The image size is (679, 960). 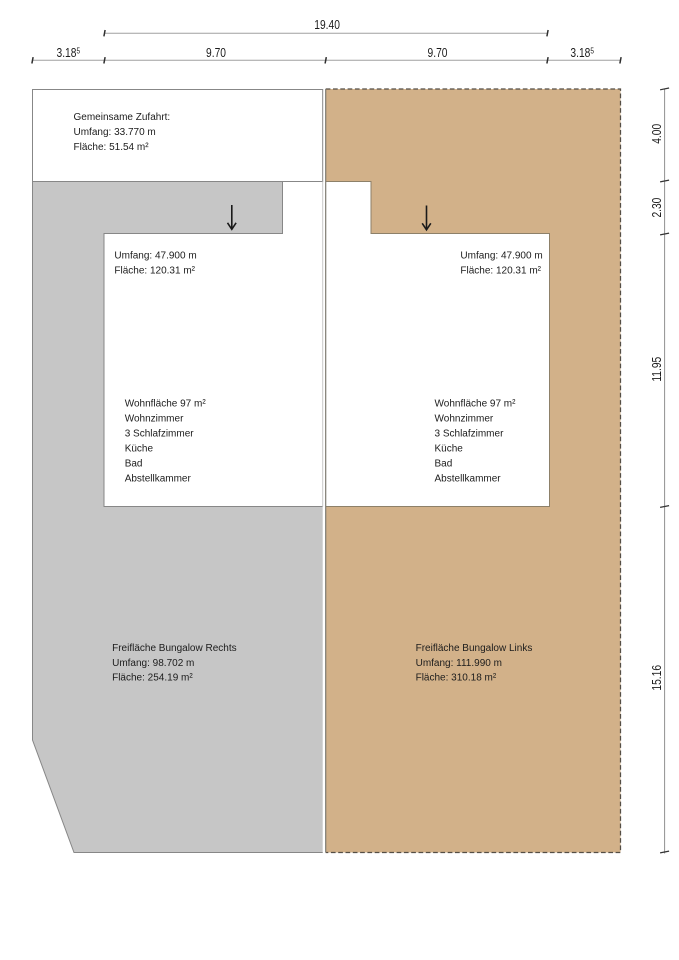 I want to click on svg-text: 4.00, so click(x=657, y=134).